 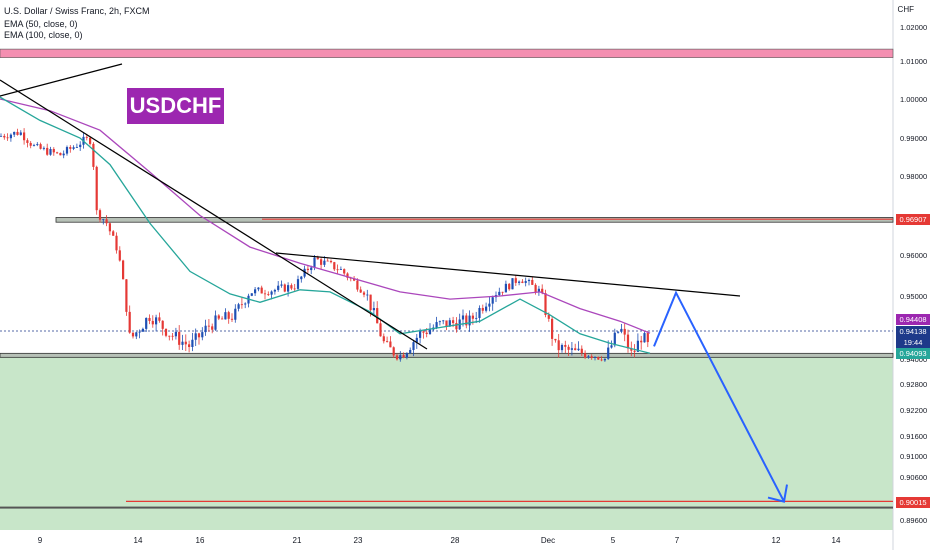 I want to click on y-tick-label: 0.98000, so click(x=913, y=176).